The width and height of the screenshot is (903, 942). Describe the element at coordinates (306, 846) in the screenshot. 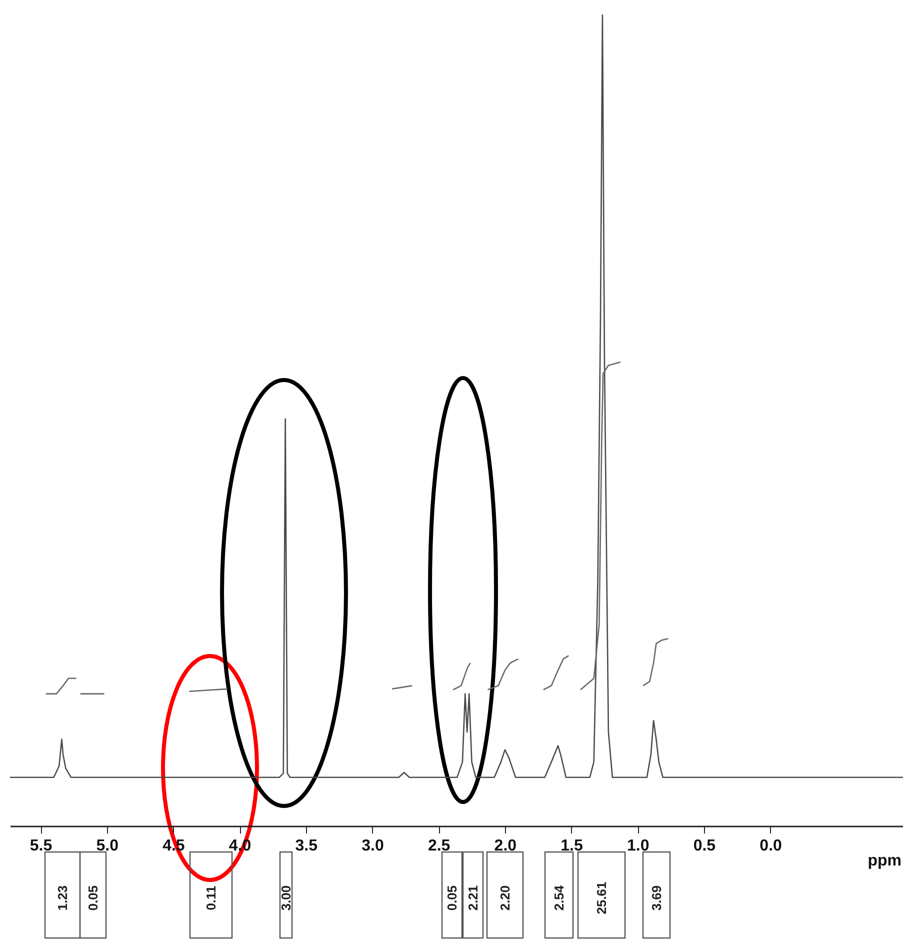

I see `x-tick-label: 3.5` at that location.